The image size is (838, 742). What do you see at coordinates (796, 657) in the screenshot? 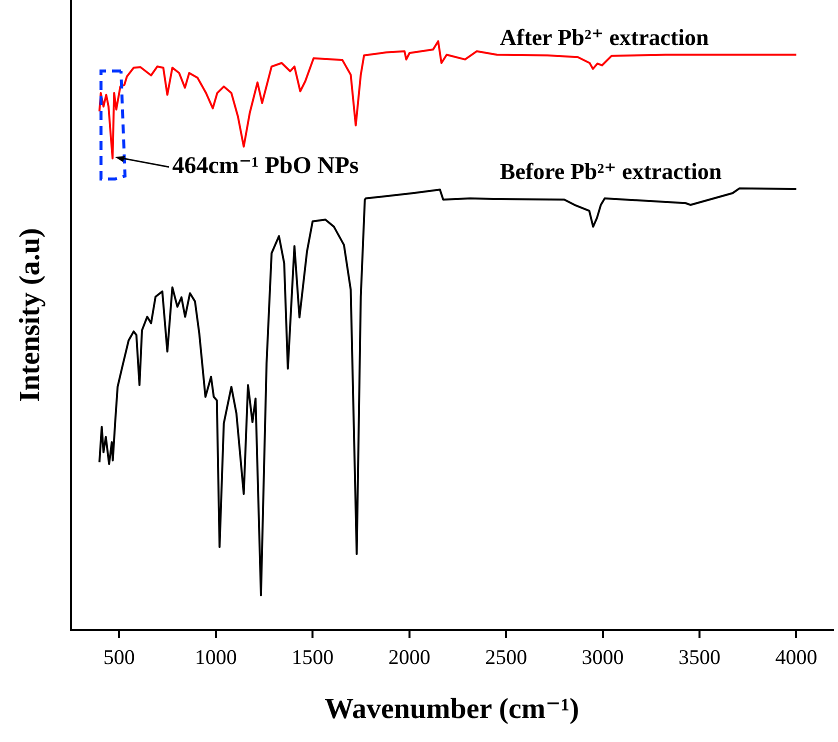
I see `x-tick-label: 4000` at bounding box center [796, 657].